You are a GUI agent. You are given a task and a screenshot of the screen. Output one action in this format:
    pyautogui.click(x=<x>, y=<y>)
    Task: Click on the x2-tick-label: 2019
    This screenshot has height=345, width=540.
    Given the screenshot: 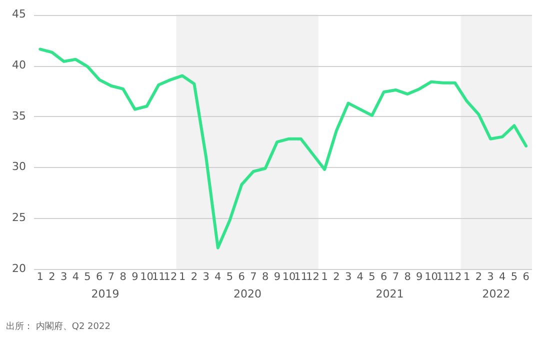 What is the action you would take?
    pyautogui.click(x=105, y=293)
    